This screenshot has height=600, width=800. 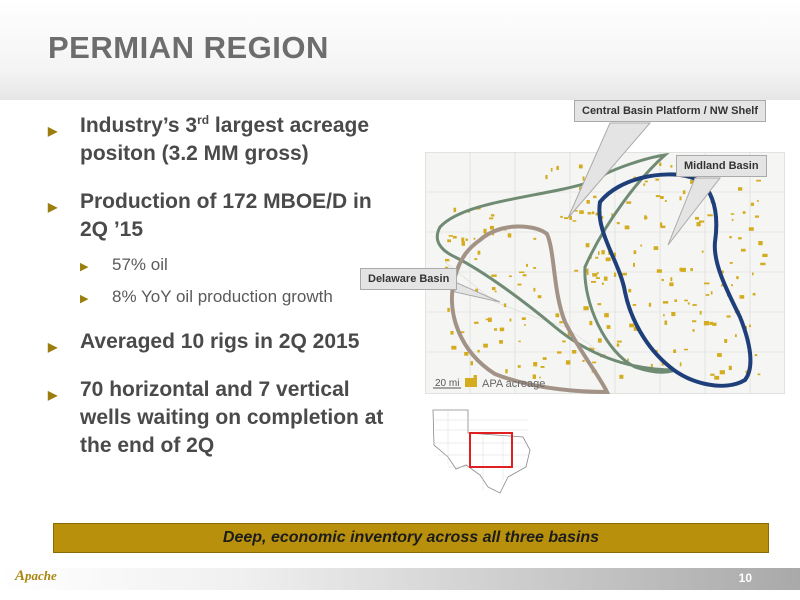 What do you see at coordinates (513, 384) in the screenshot?
I see `legend-label: APA acreage` at bounding box center [513, 384].